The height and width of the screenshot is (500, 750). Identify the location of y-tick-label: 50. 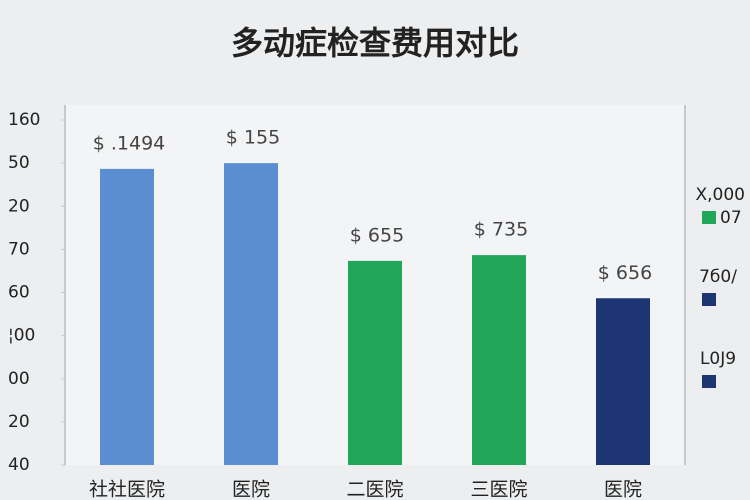
(19, 163).